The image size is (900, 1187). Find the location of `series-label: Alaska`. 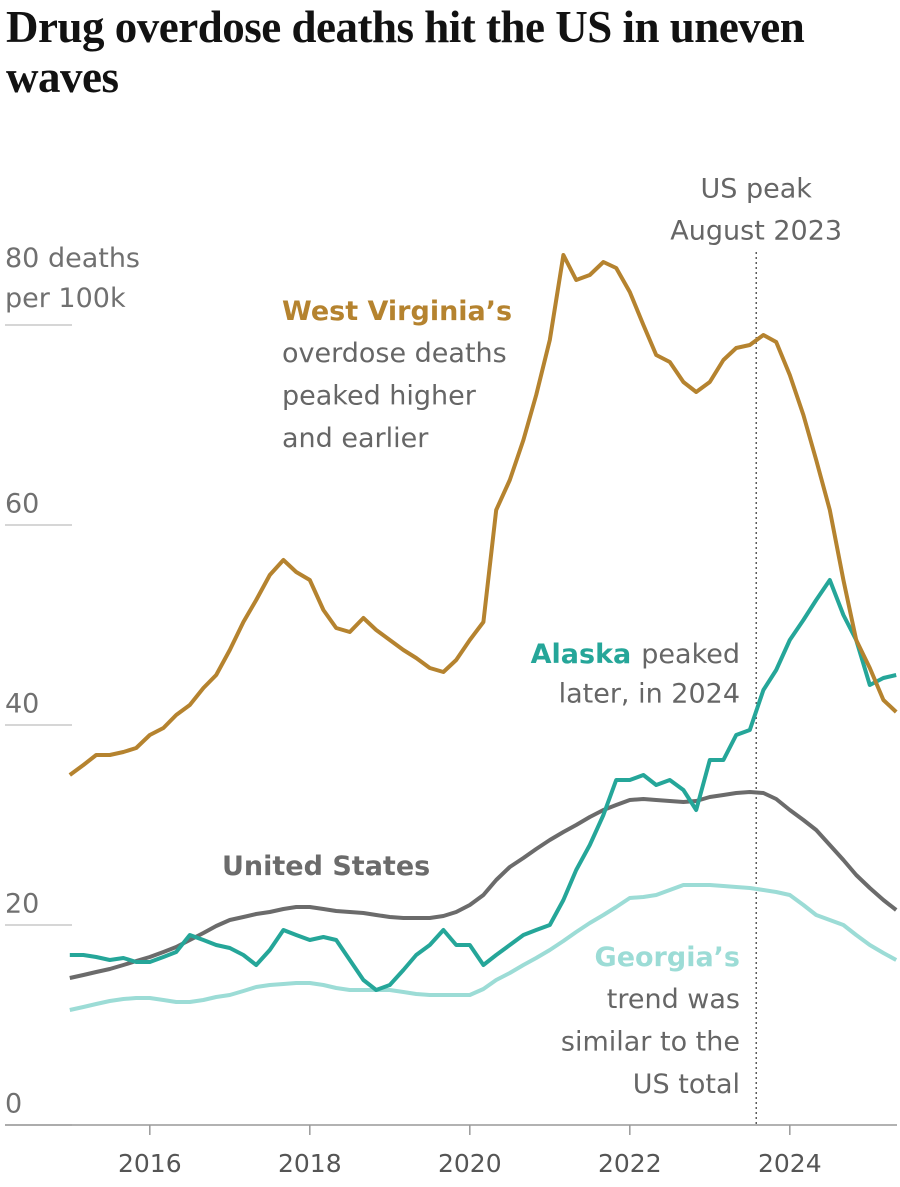

series-label: Alaska is located at coordinates (581, 654).